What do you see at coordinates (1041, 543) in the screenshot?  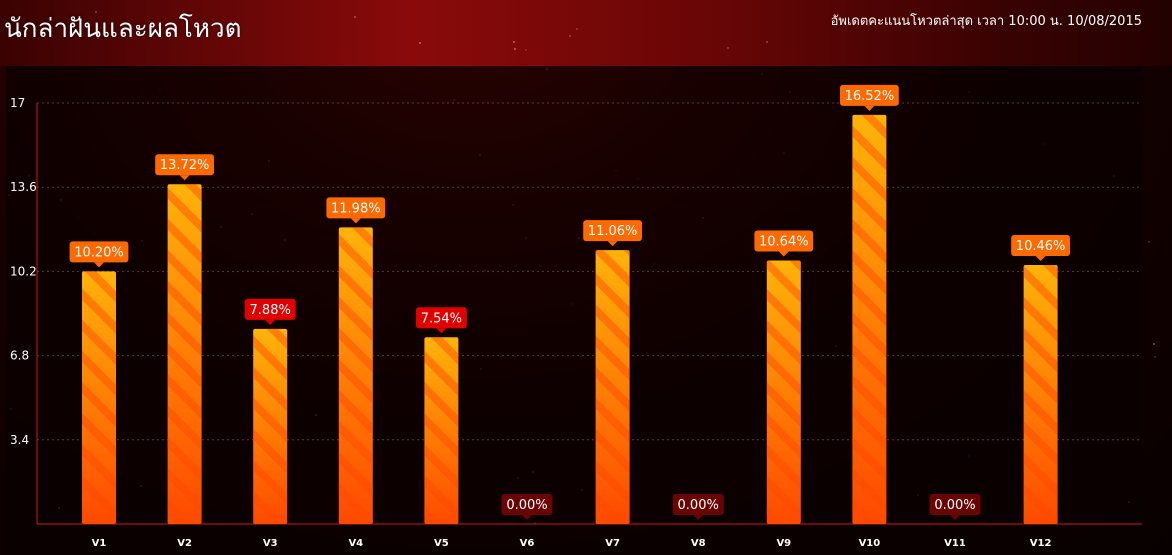 I see `x-tick-label: V12` at bounding box center [1041, 543].